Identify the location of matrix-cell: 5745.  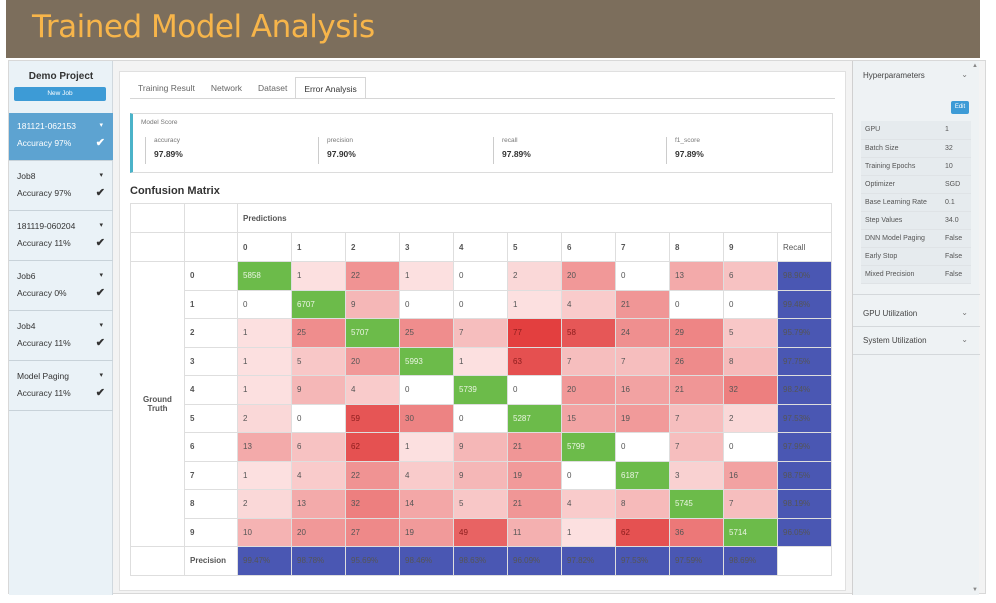
(696, 504).